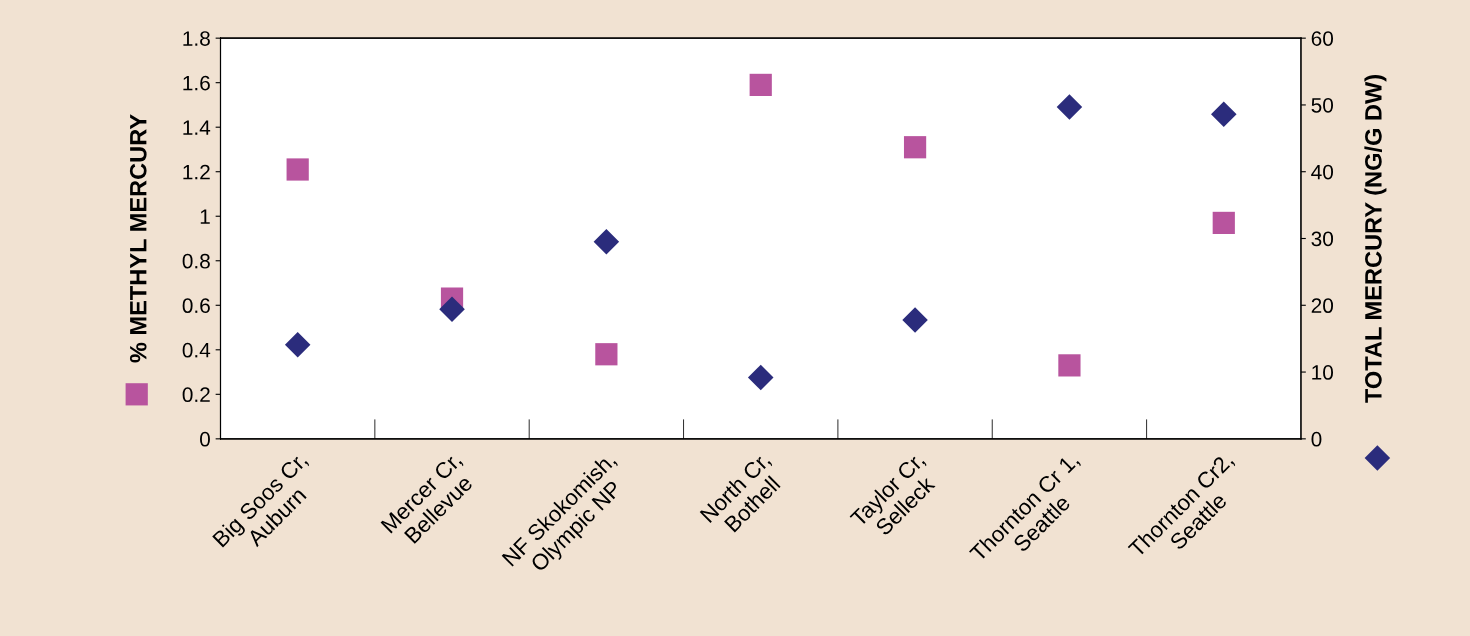  I want to click on y-tick-label: 0.8, so click(196, 261).